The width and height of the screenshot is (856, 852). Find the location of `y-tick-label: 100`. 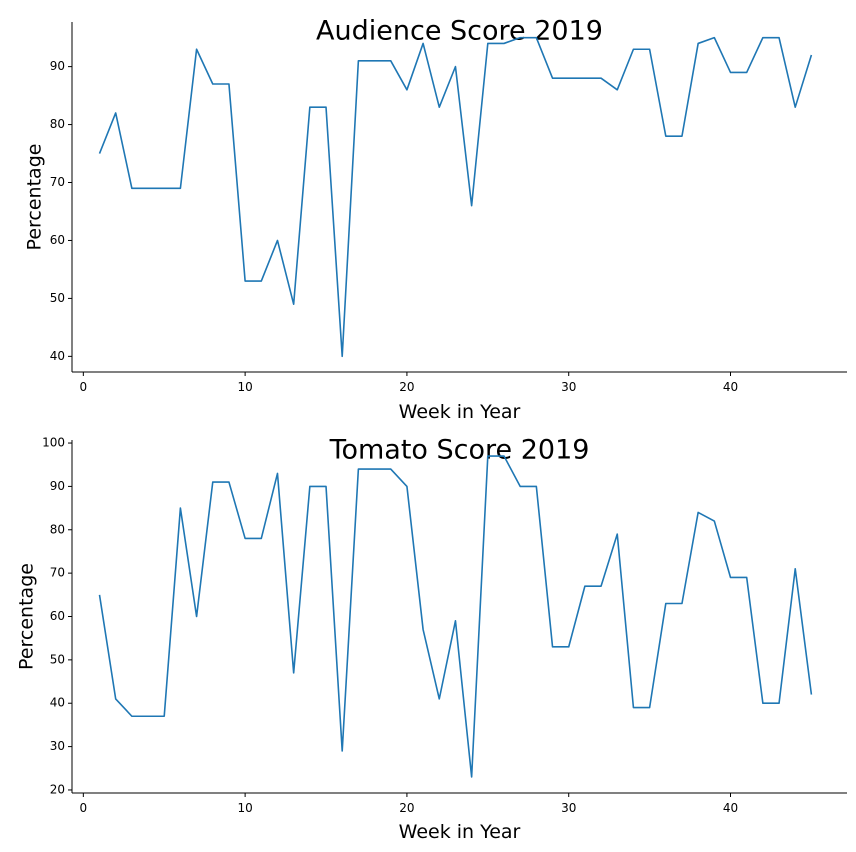

y-tick-label: 100 is located at coordinates (53, 443).